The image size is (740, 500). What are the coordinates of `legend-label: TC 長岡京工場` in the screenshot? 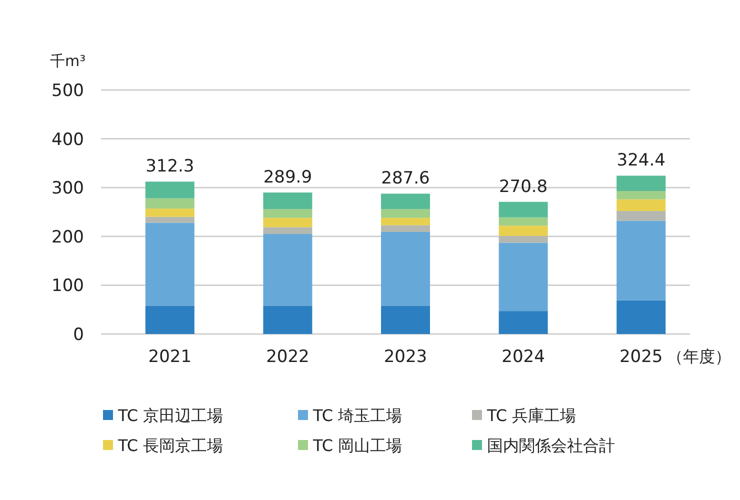 It's located at (170, 445).